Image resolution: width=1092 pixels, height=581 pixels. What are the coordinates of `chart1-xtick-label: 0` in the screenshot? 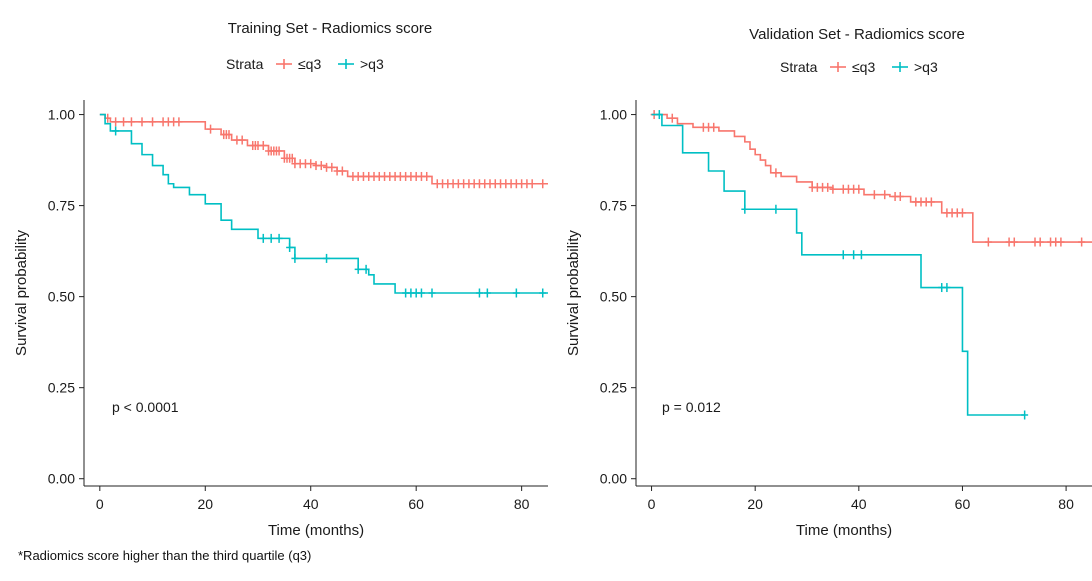 It's located at (652, 504).